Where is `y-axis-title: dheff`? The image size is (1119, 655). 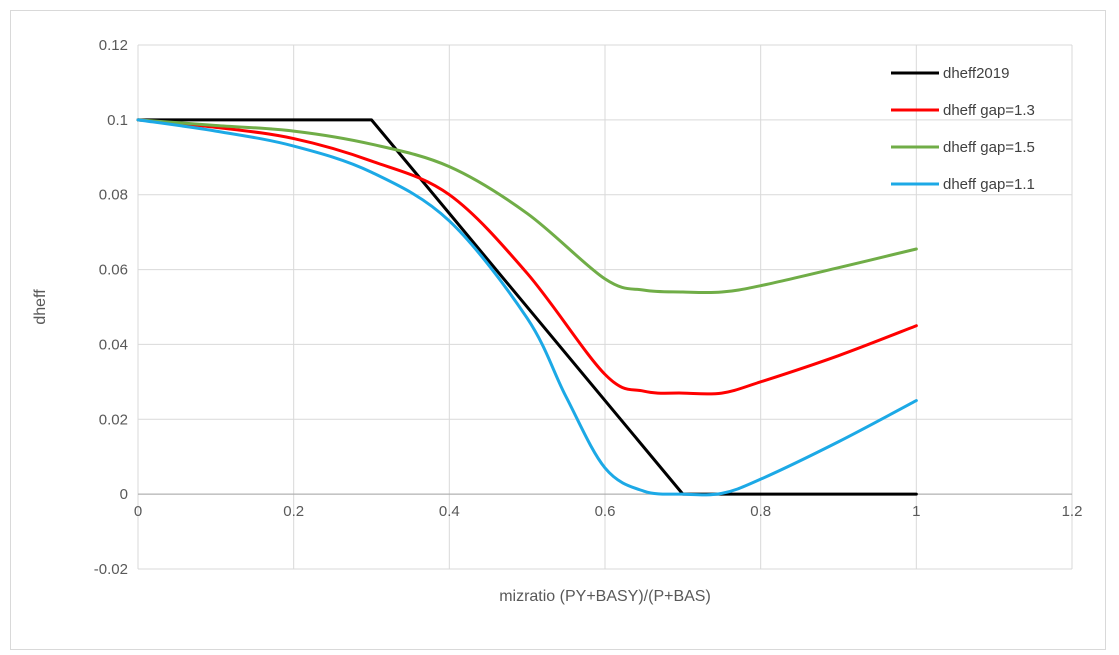 y-axis-title: dheff is located at coordinates (40, 307).